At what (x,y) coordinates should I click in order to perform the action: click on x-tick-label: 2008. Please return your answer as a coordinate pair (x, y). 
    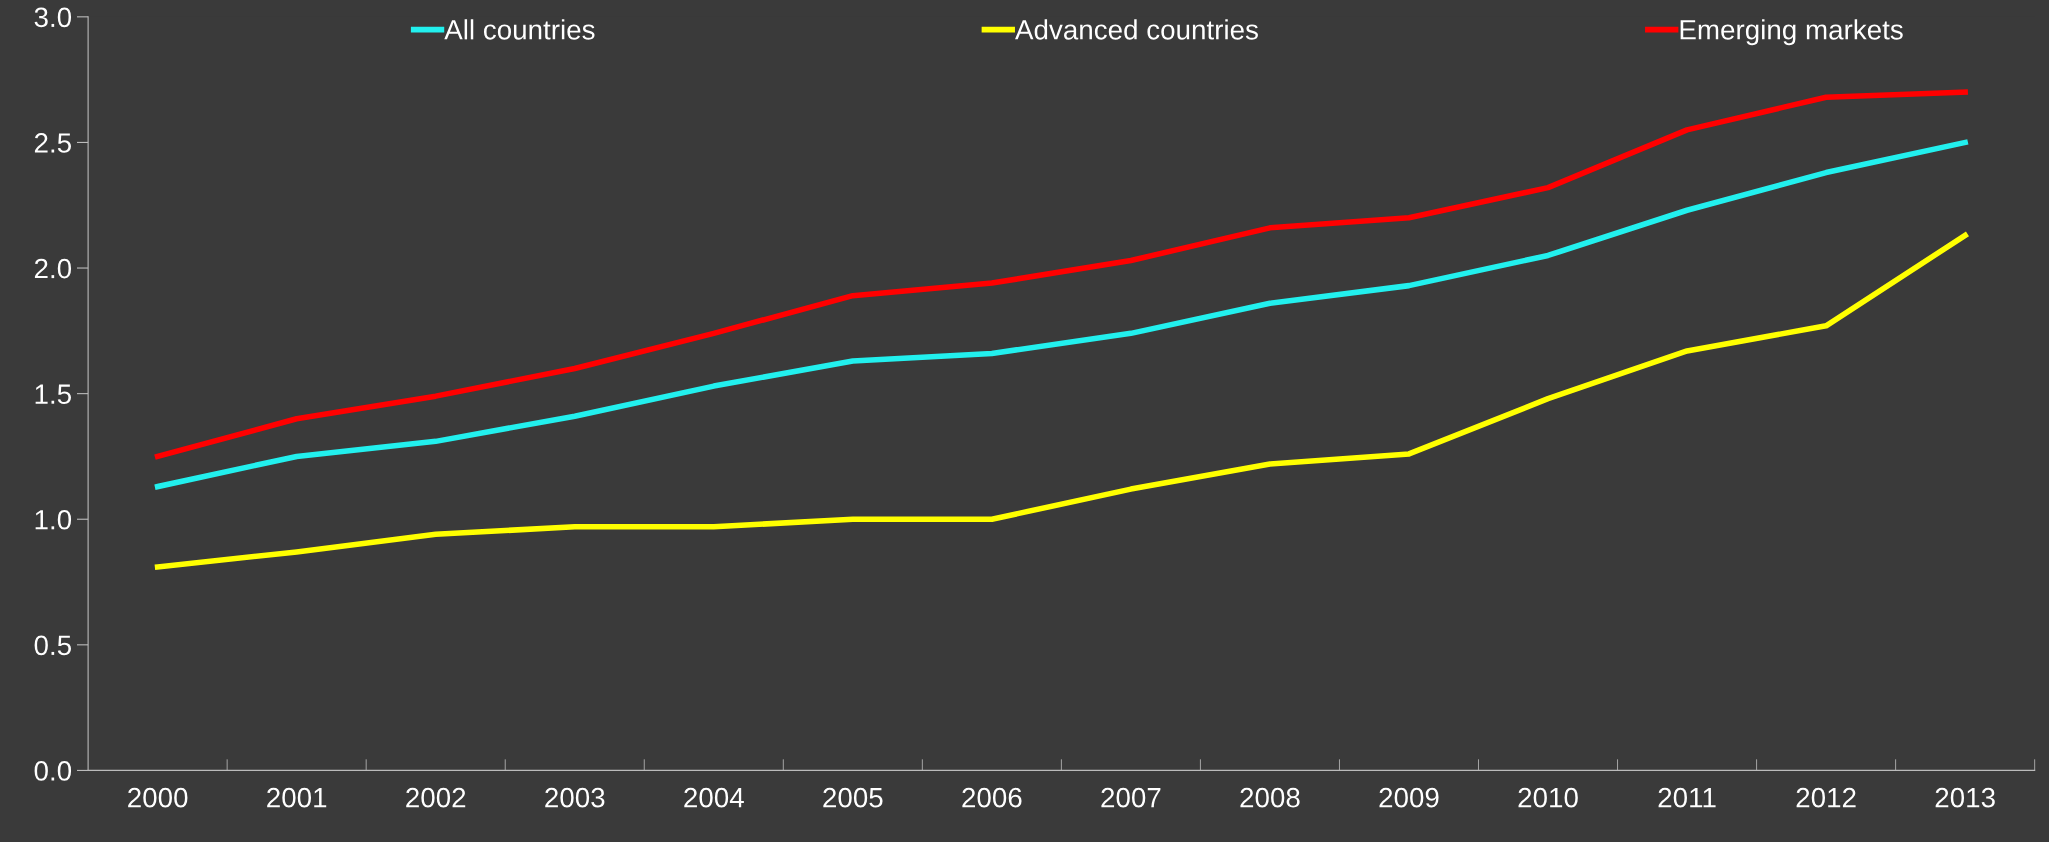
    Looking at the image, I should click on (1270, 797).